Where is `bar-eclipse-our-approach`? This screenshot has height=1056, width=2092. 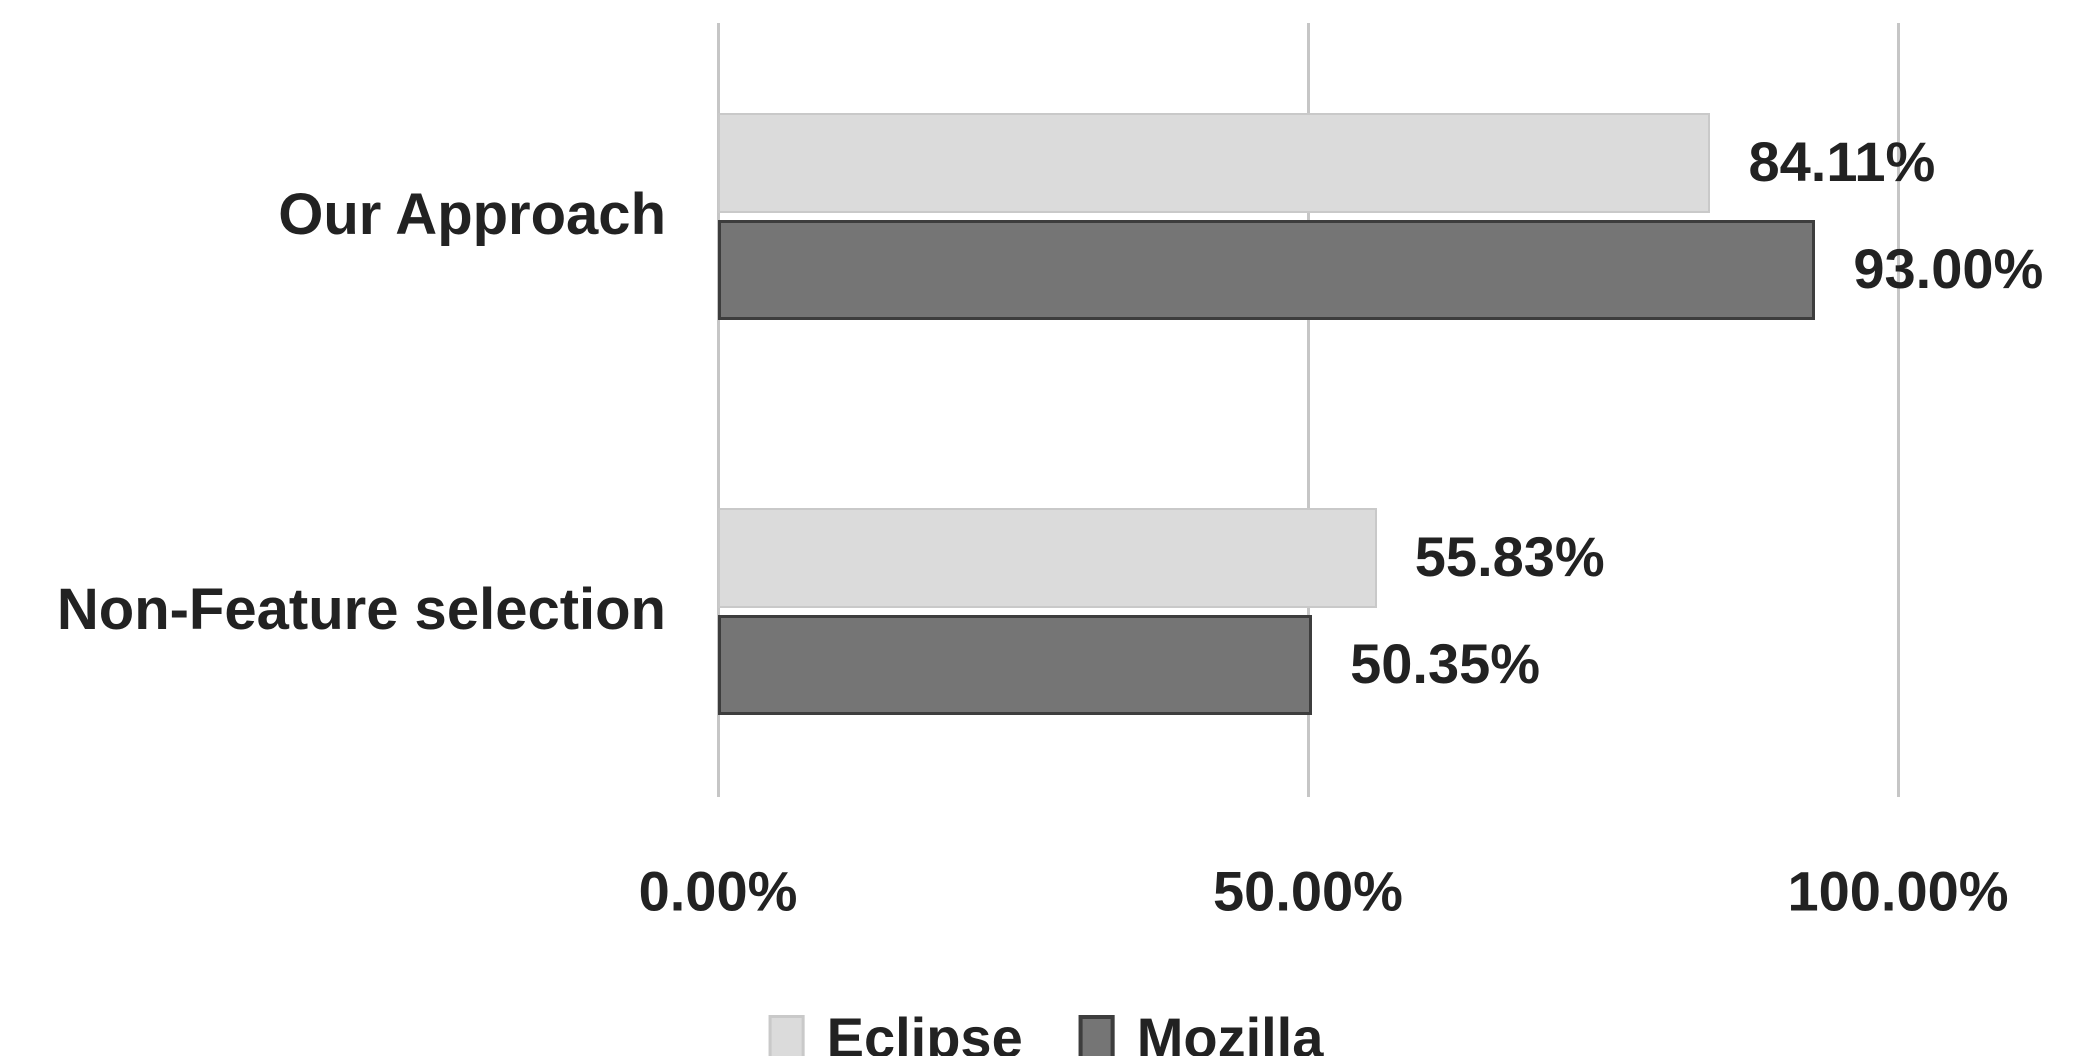
bar-eclipse-our-approach is located at coordinates (1214, 163).